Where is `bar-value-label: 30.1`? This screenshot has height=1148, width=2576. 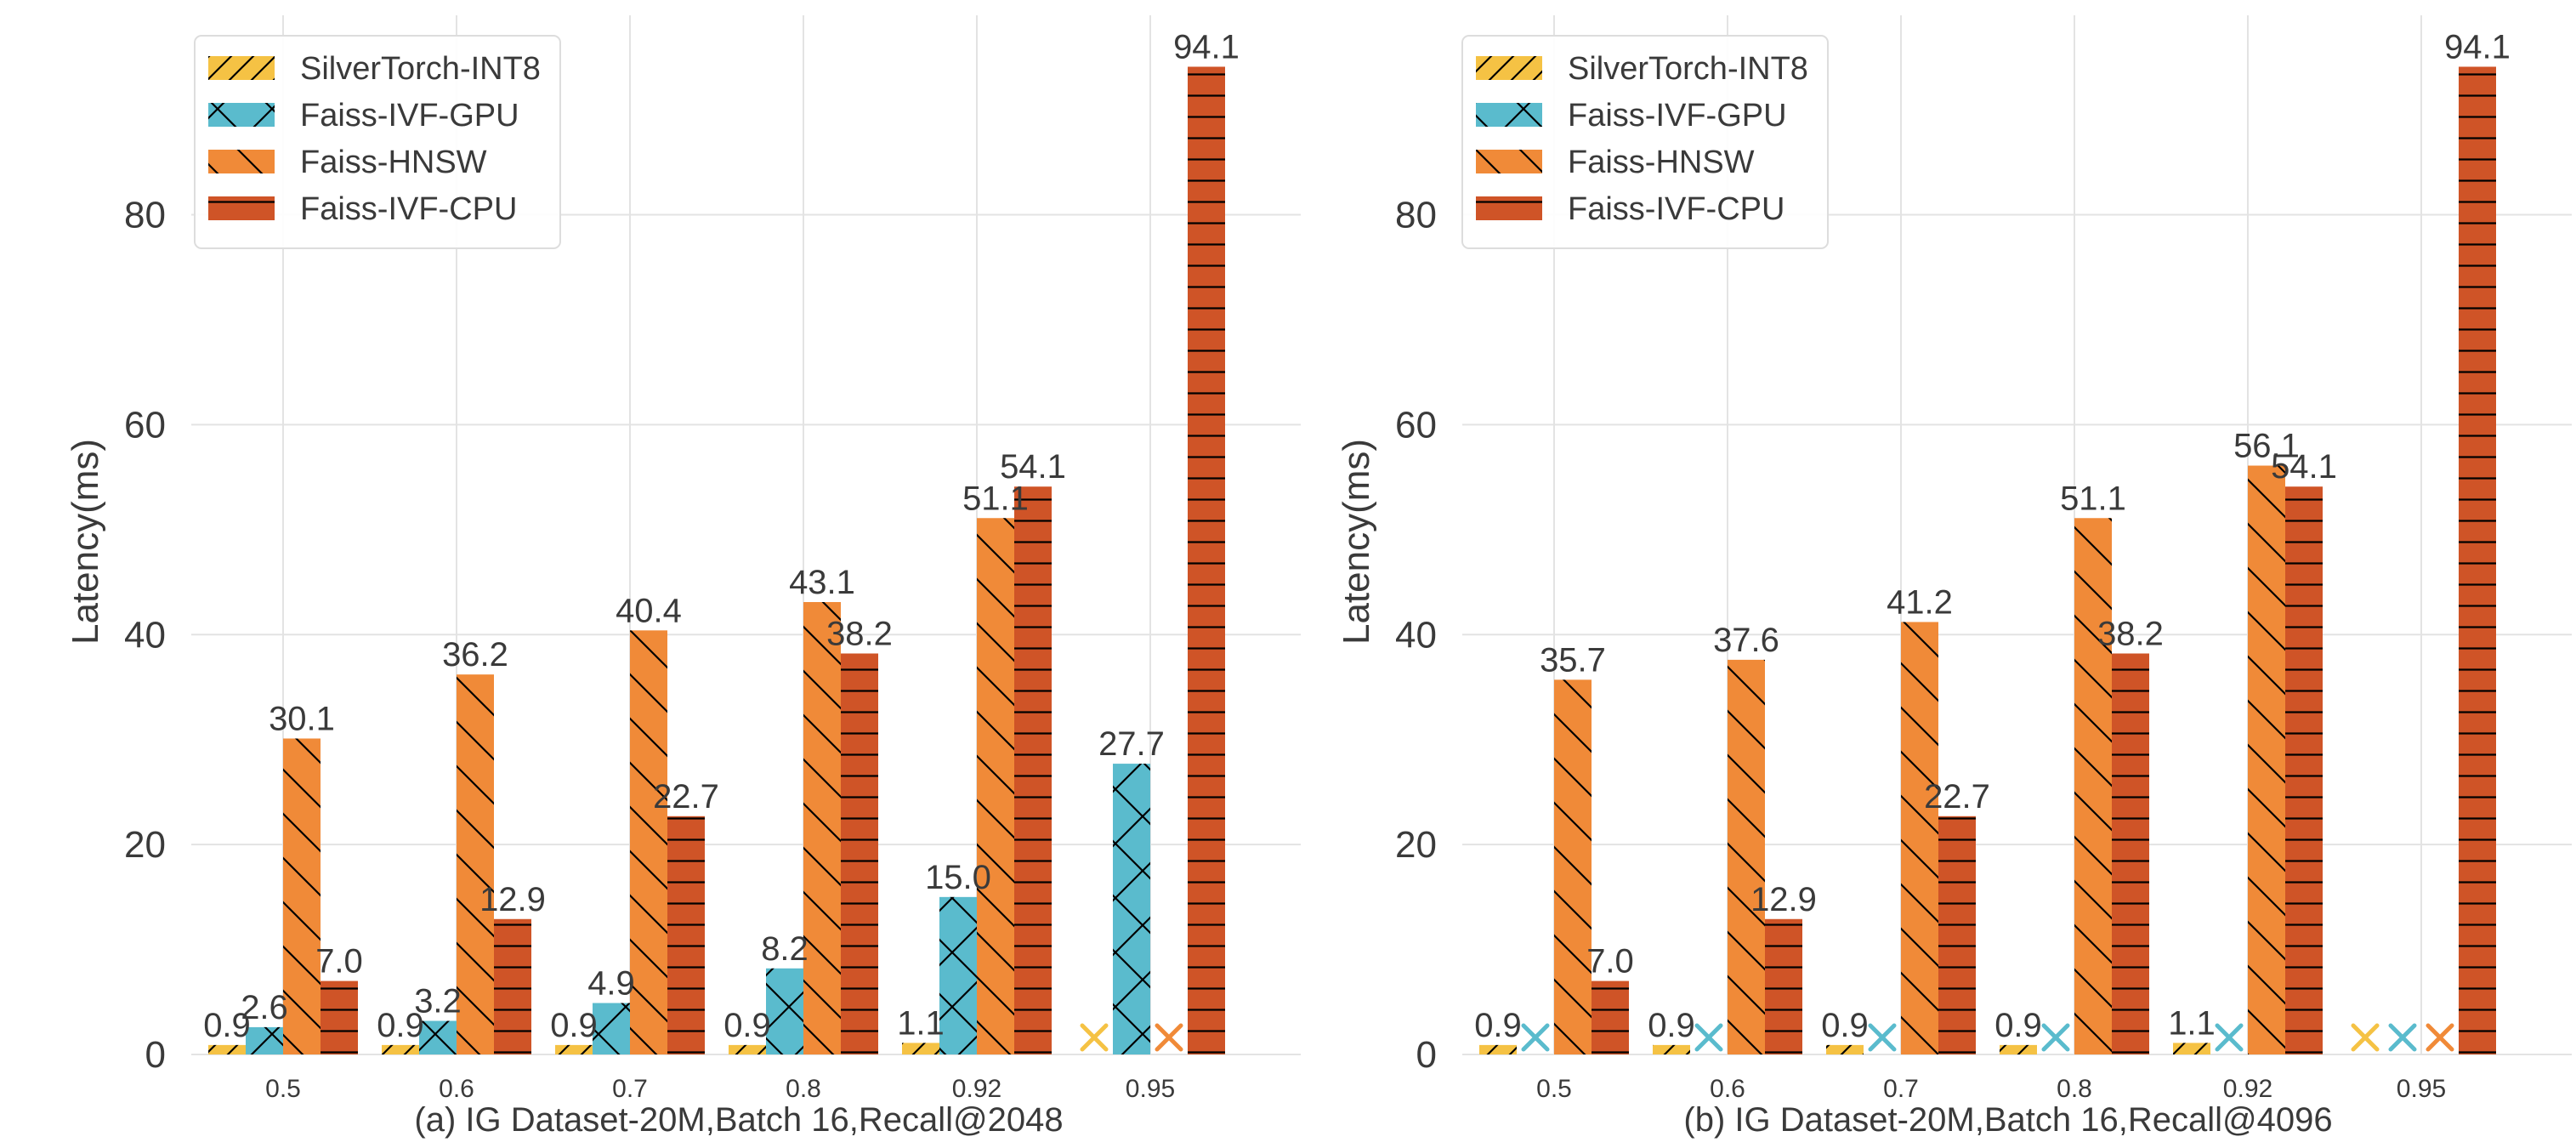 bar-value-label: 30.1 is located at coordinates (302, 718).